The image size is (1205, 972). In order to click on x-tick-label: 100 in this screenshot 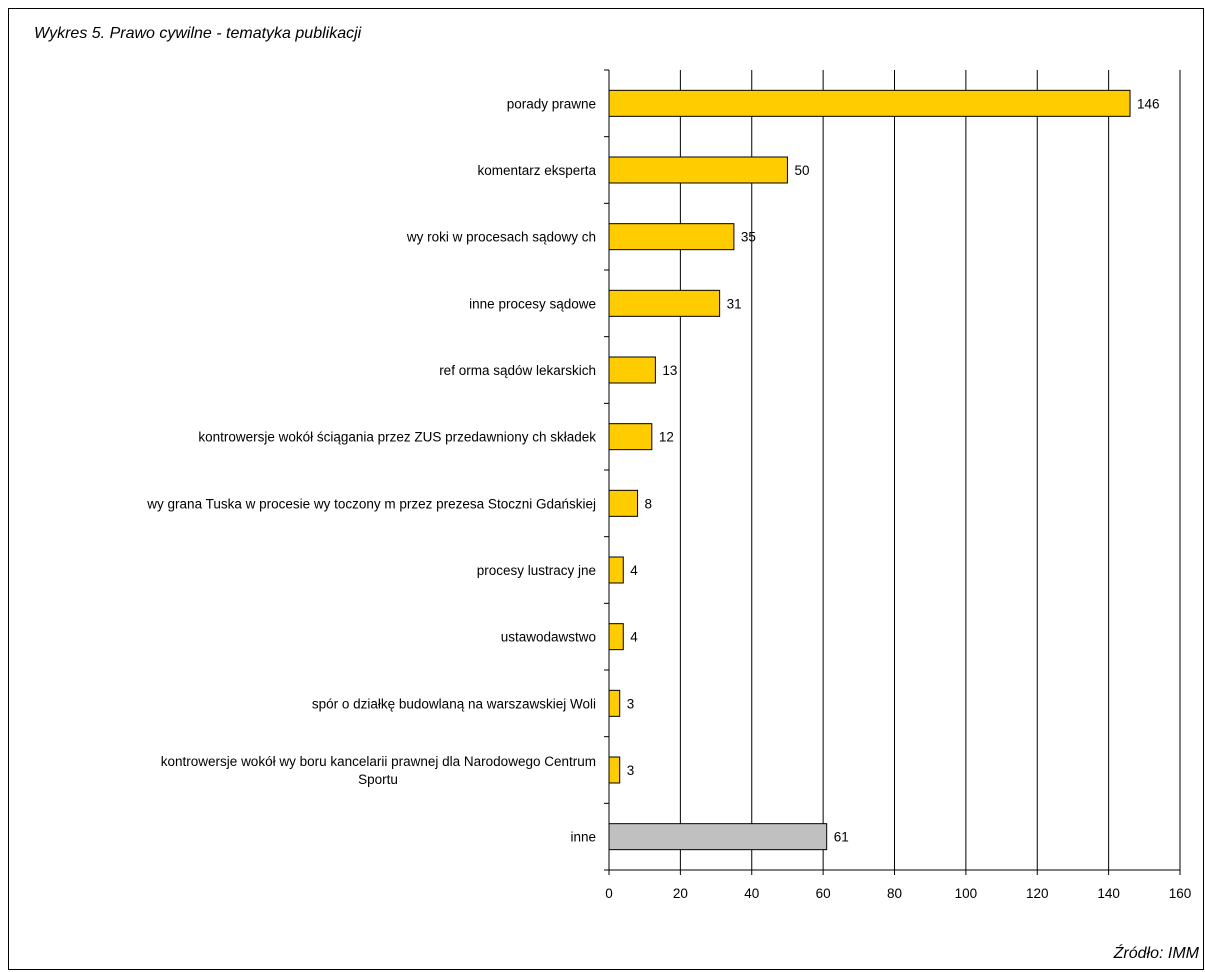, I will do `click(966, 893)`.